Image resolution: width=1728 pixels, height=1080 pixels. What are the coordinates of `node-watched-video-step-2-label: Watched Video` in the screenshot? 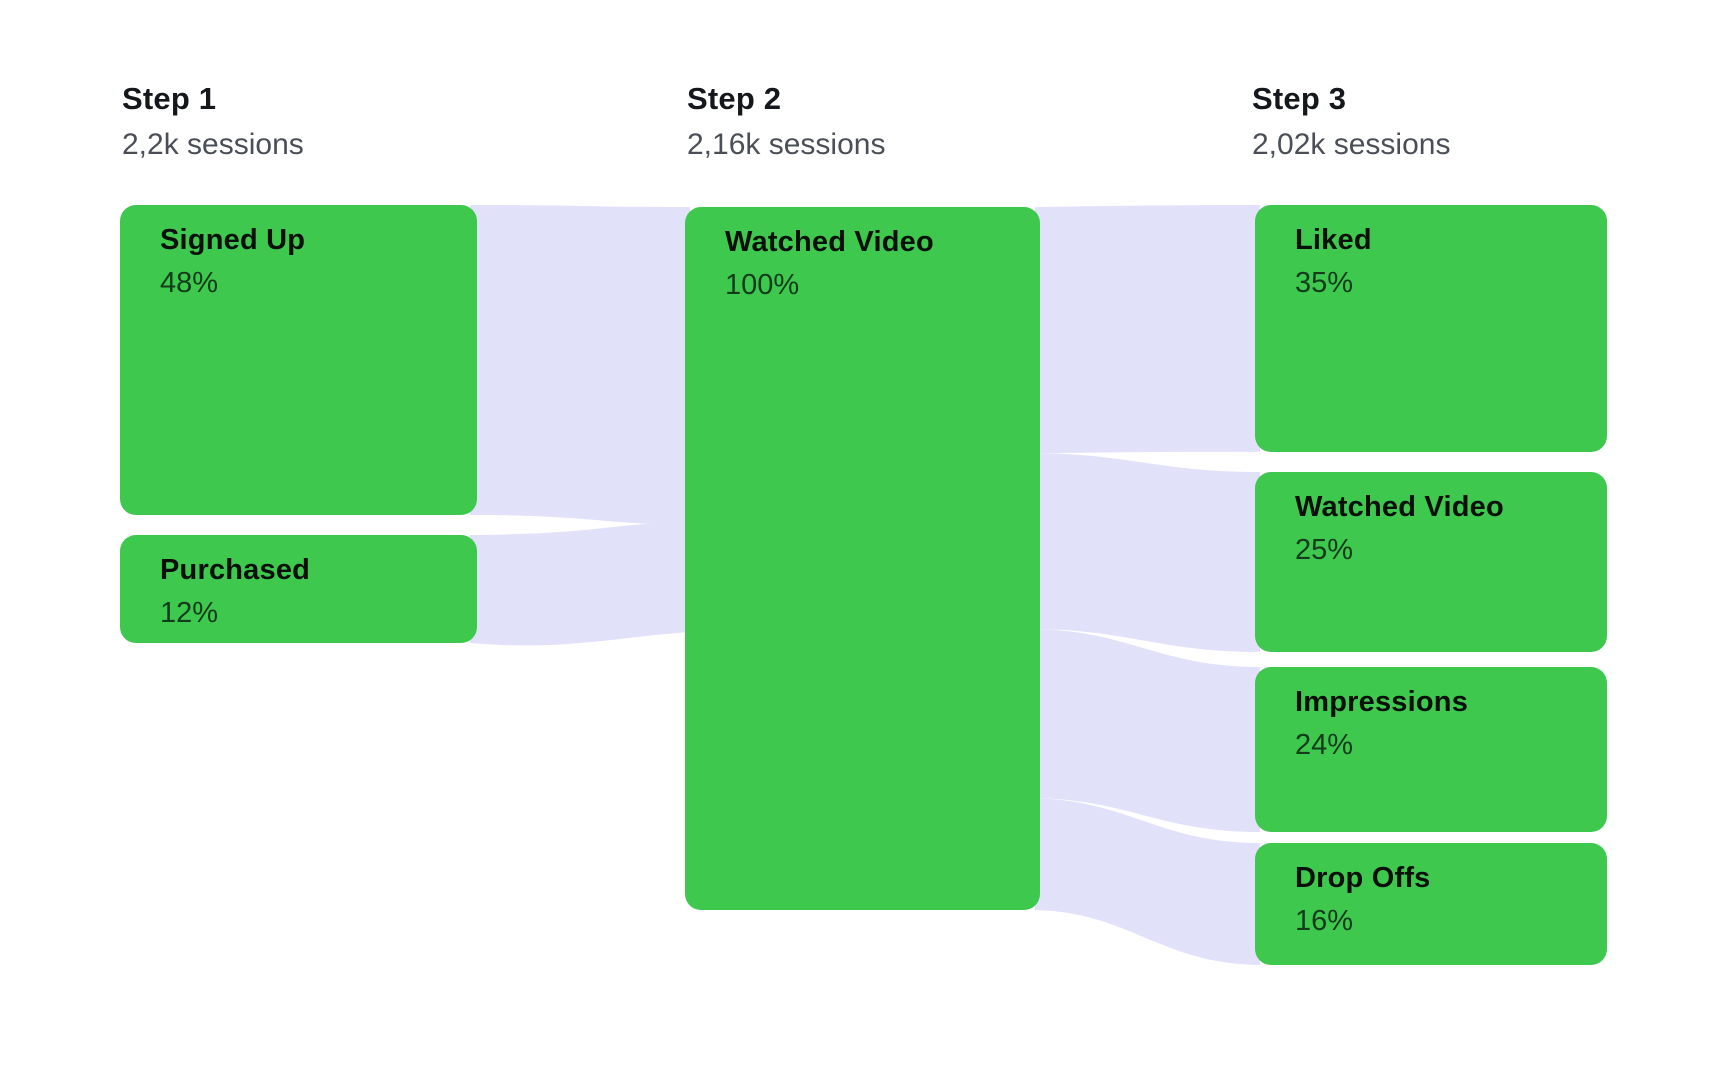 It's located at (829, 242).